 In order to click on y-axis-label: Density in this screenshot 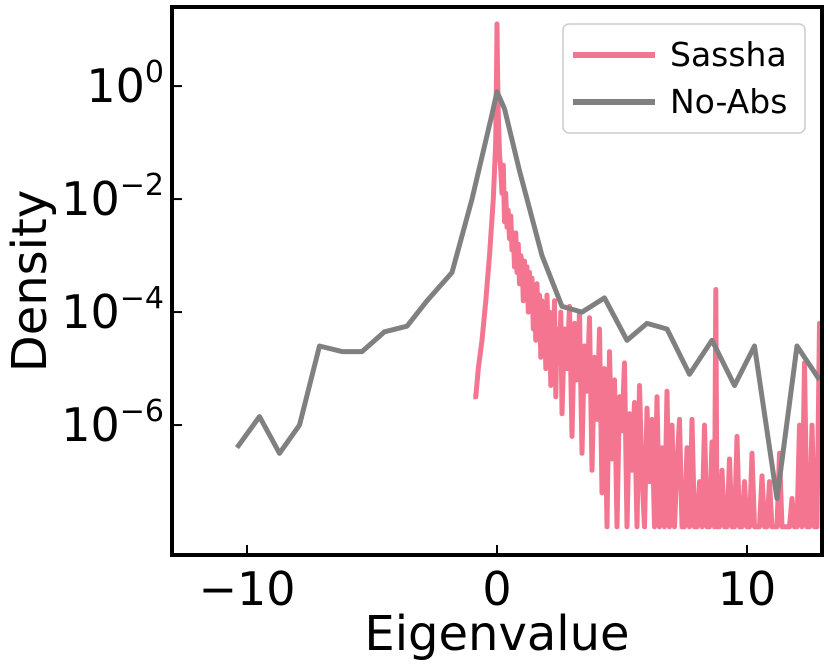, I will do `click(30, 281)`.